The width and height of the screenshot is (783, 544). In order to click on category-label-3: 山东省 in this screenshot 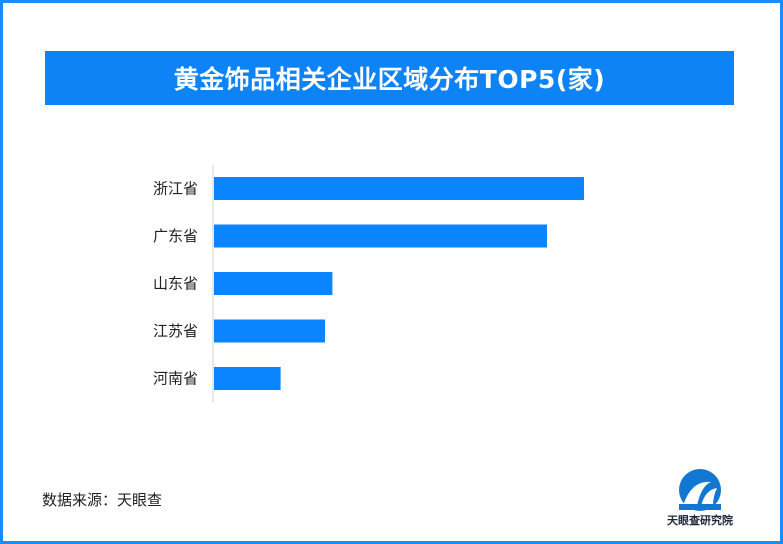, I will do `click(175, 284)`.